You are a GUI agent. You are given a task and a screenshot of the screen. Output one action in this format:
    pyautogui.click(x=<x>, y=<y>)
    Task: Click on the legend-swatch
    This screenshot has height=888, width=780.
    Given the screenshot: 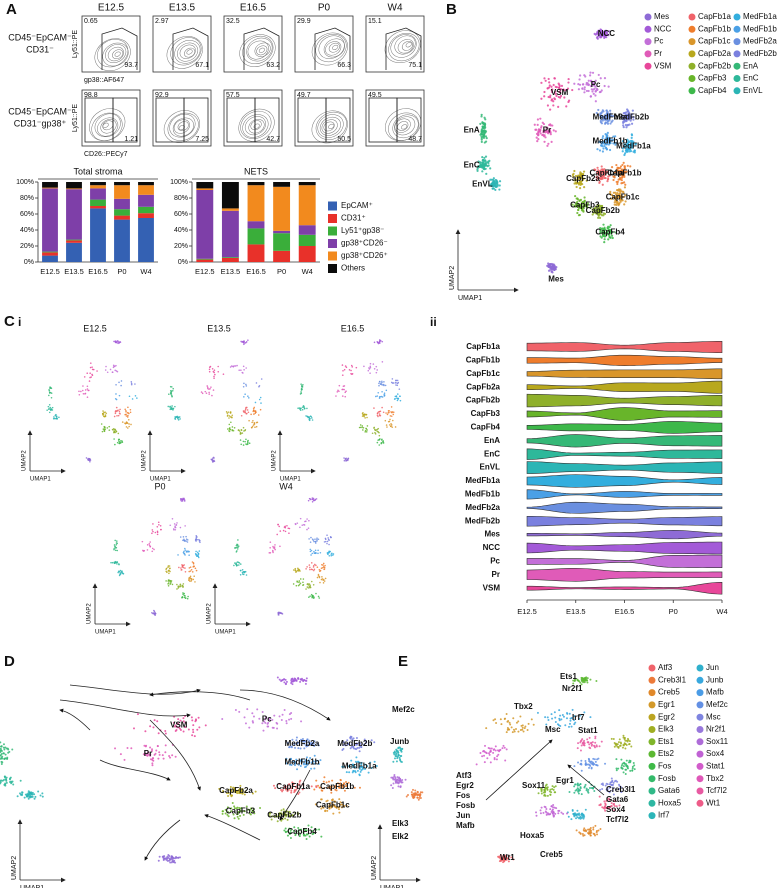 What is the action you would take?
    pyautogui.click(x=332, y=206)
    